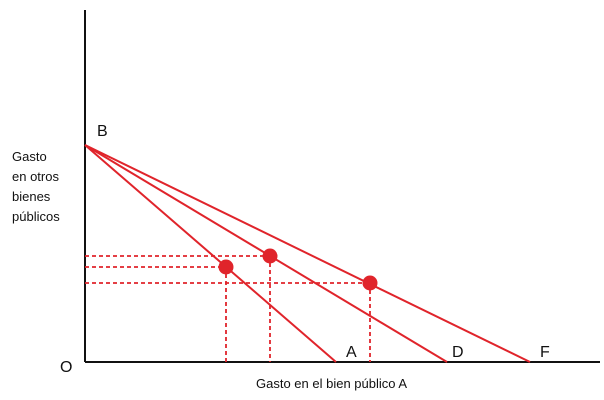 Image resolution: width=604 pixels, height=400 pixels. I want to click on equilibrium-point-bf, so click(370, 283).